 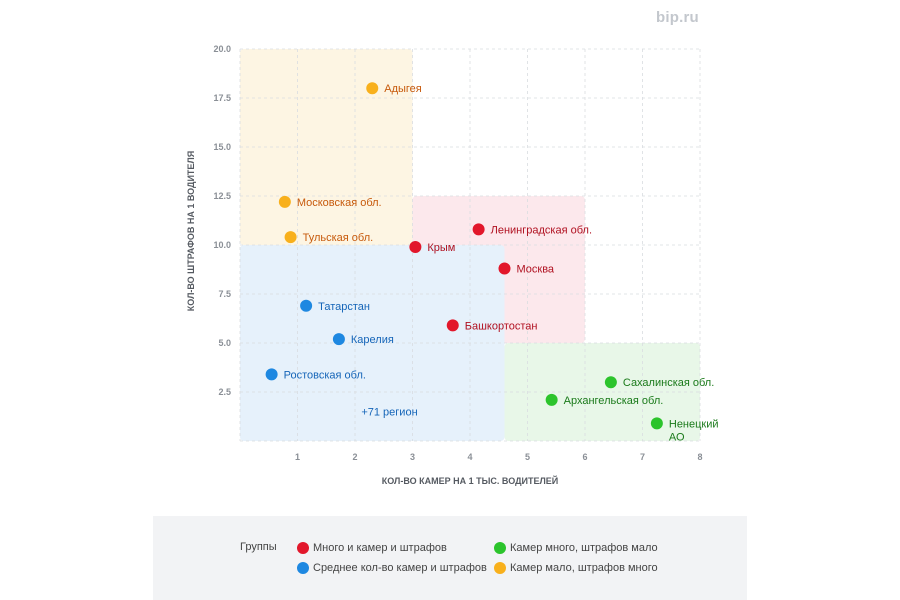 I want to click on point-label: Ленинградская обл., so click(x=541, y=230).